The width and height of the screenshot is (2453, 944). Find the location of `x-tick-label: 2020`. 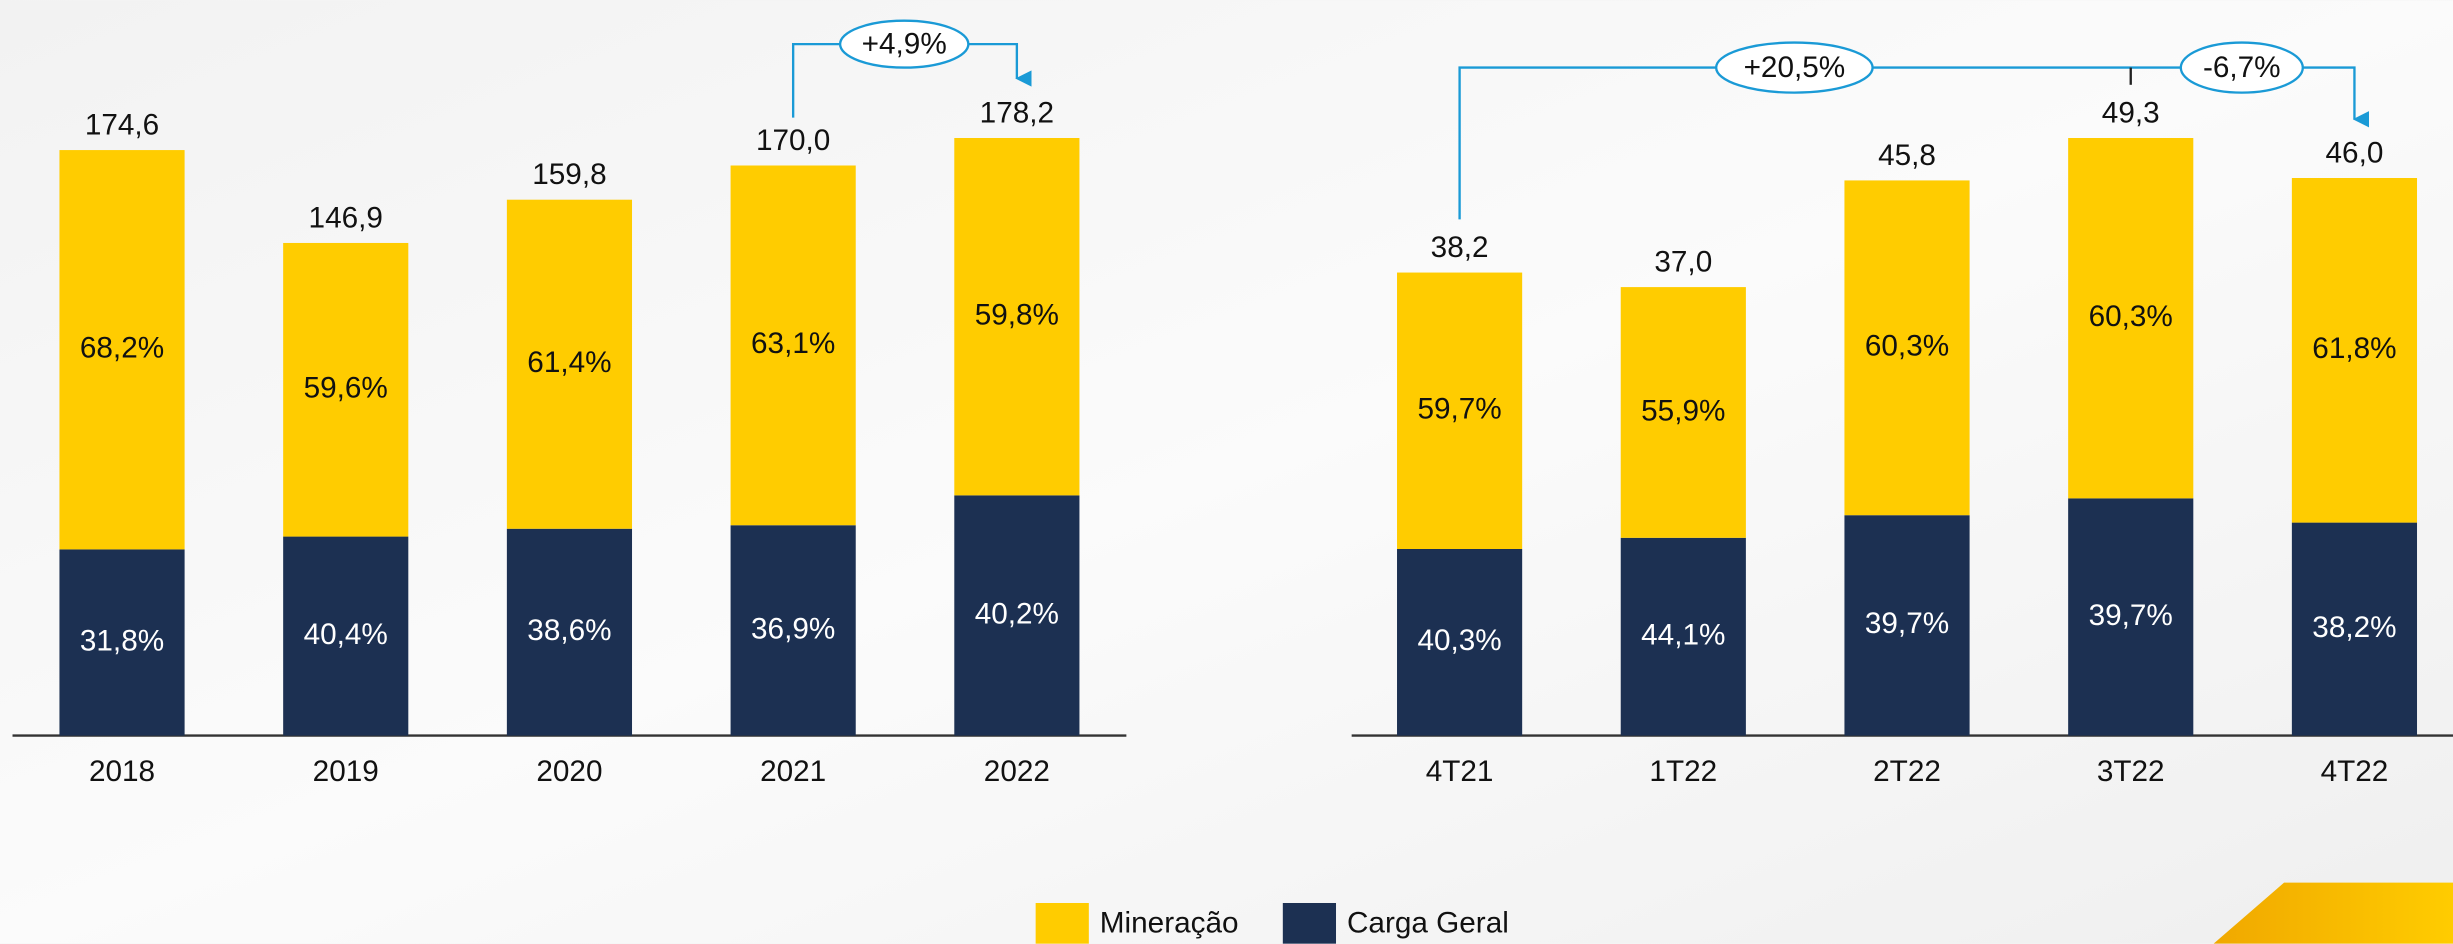

x-tick-label: 2020 is located at coordinates (569, 771).